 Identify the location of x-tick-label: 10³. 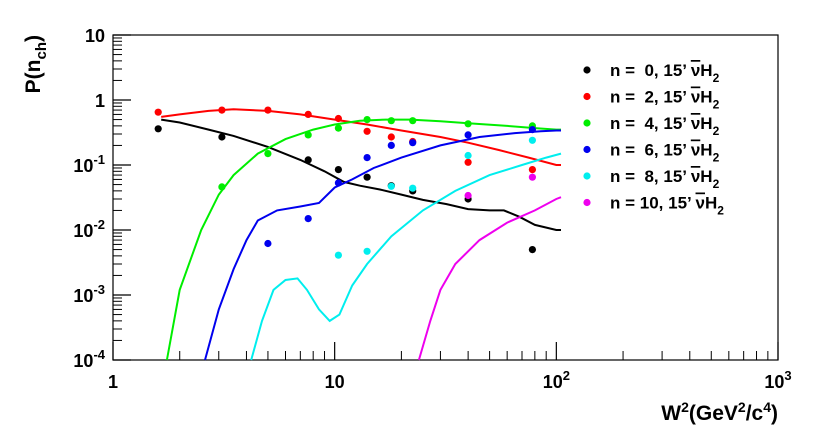
(777, 380).